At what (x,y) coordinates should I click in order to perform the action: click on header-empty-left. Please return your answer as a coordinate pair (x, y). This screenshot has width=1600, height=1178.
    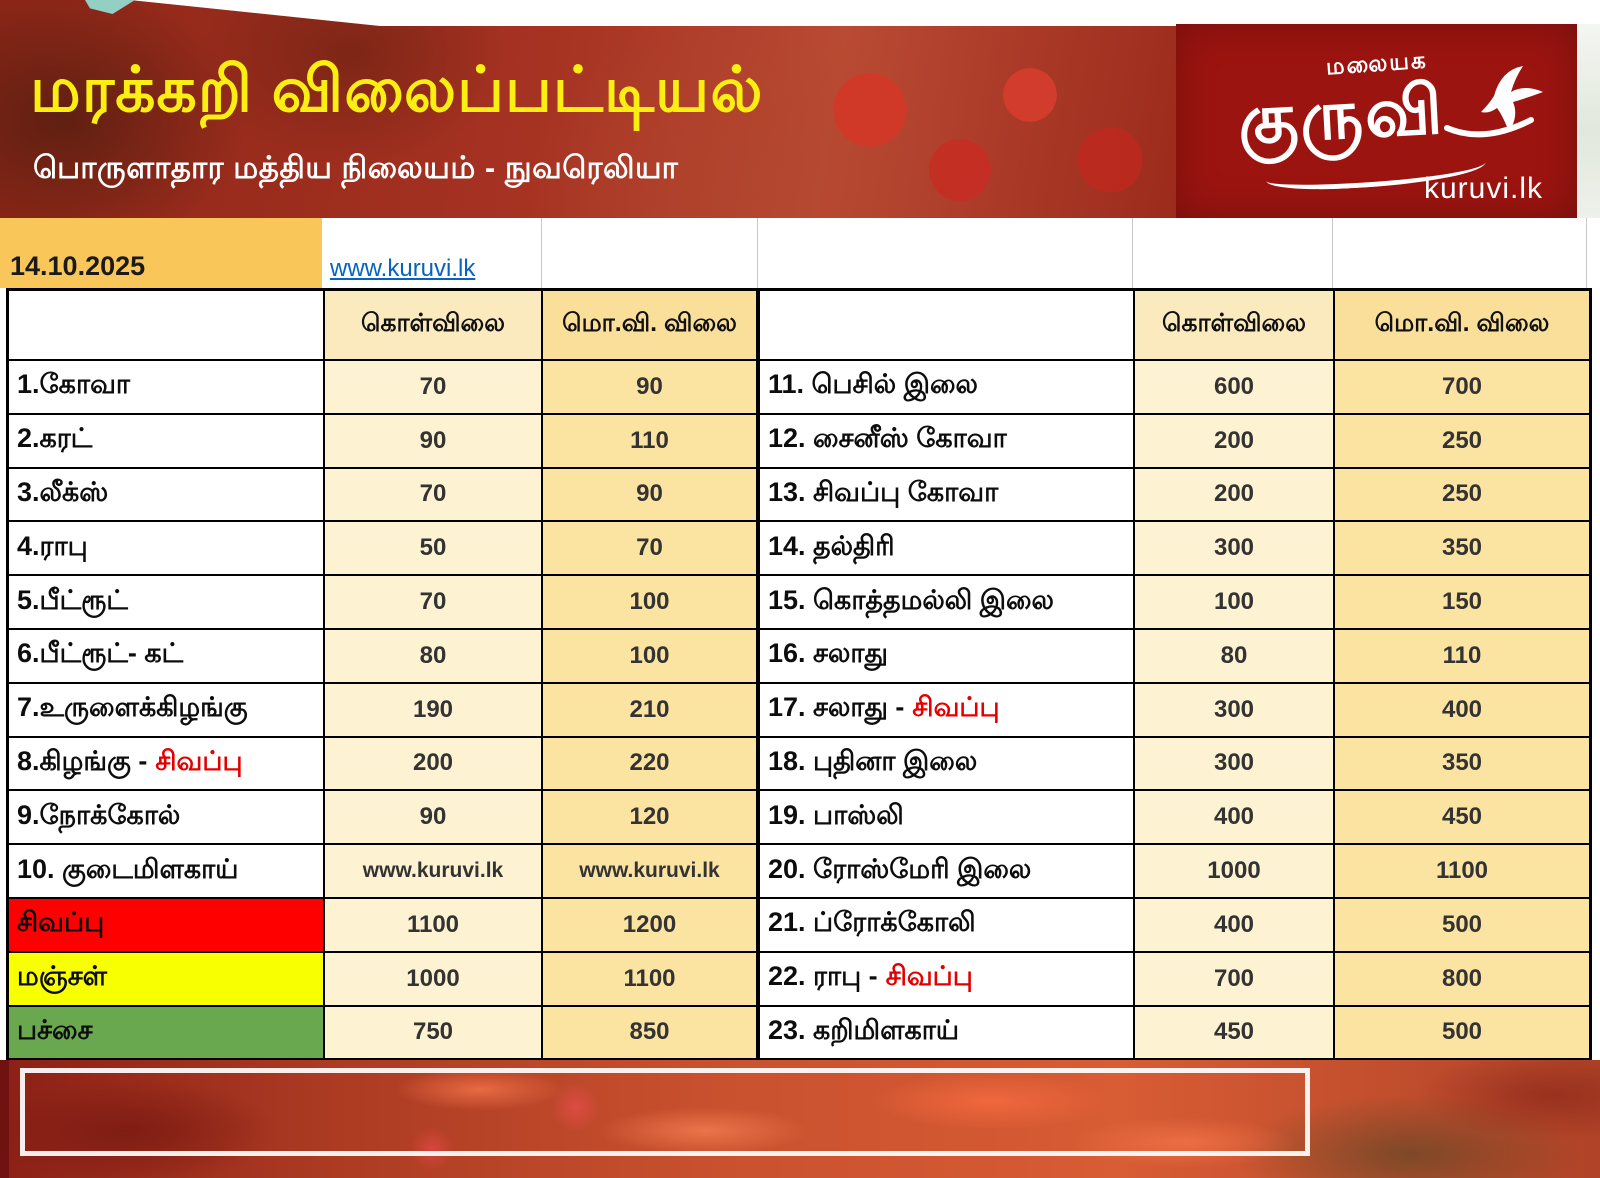
    Looking at the image, I should click on (167, 326).